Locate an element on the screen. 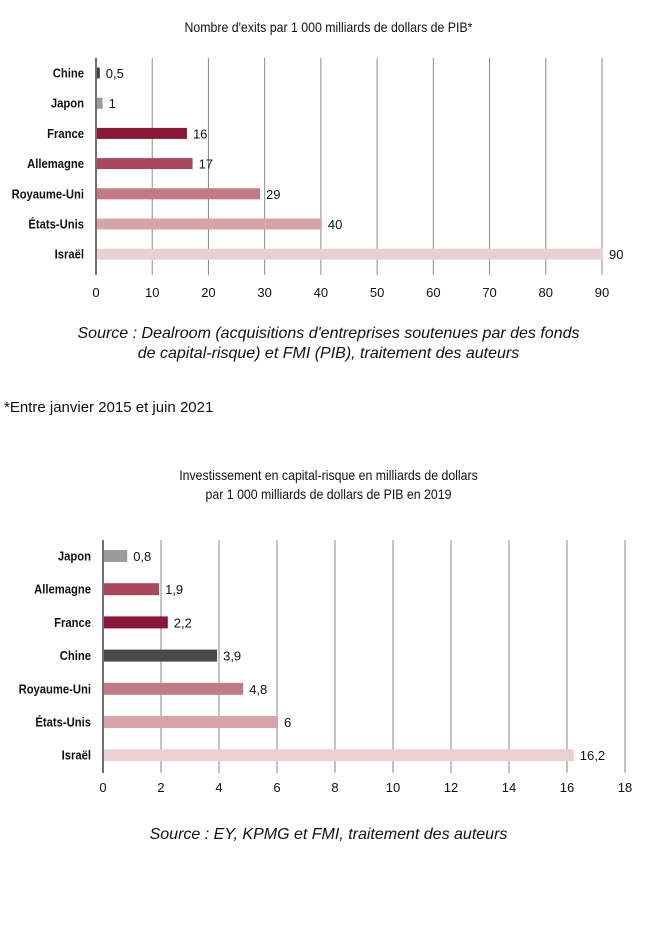 This screenshot has height=935, width=657. chart1-category-label: Royaume-Uni is located at coordinates (48, 194).